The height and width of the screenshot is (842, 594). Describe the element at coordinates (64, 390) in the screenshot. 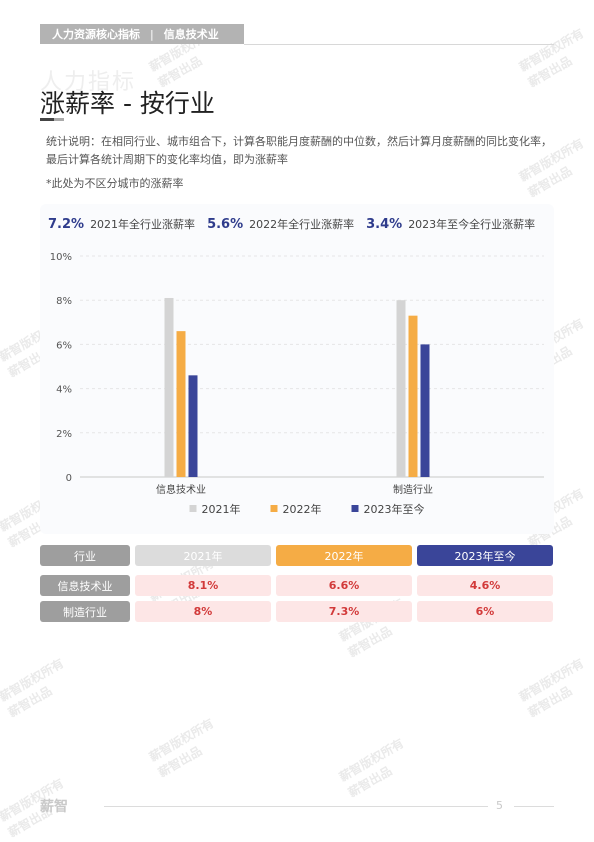

I see `y-tick-label: 4%` at that location.